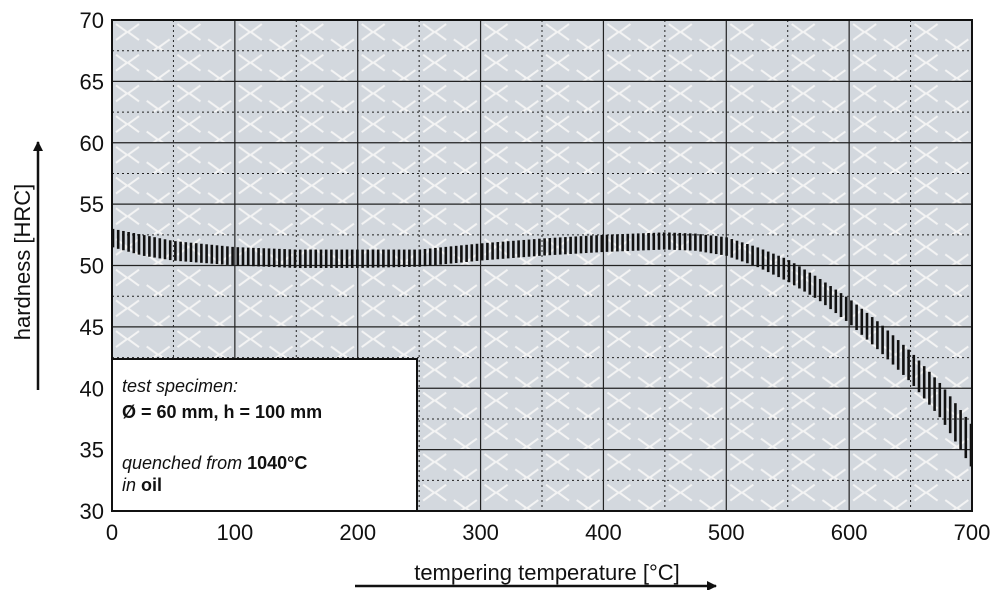  What do you see at coordinates (92, 81) in the screenshot?
I see `y-tick-label: 65` at bounding box center [92, 81].